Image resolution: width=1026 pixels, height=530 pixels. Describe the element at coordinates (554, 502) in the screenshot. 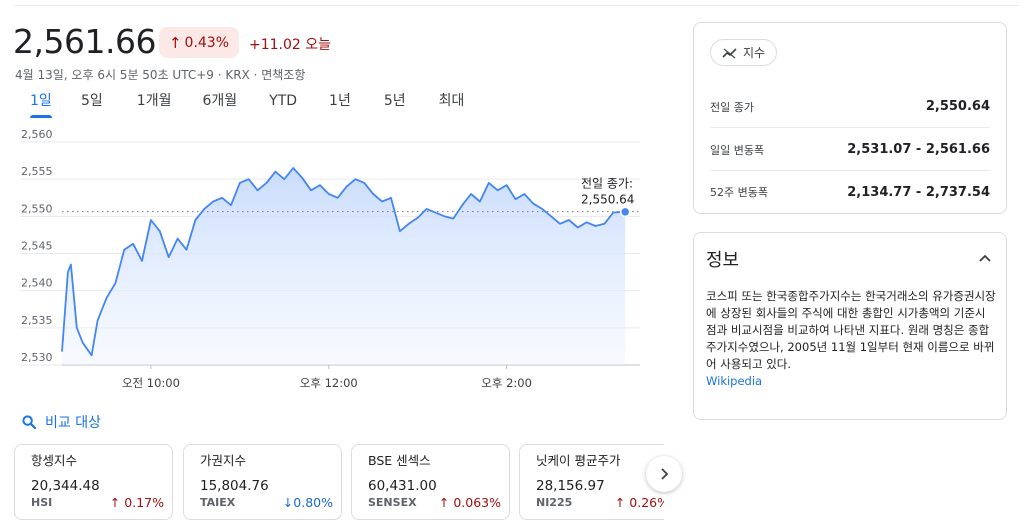

I see `card-symbol: NI225` at that location.